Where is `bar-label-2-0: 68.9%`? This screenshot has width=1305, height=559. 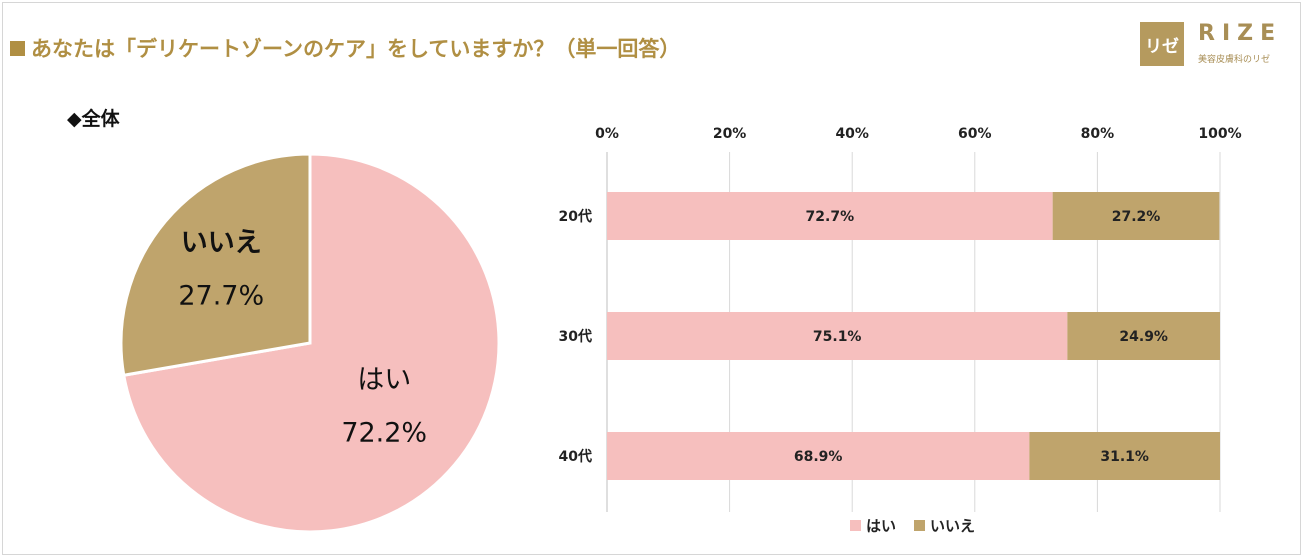
bar-label-2-0: 68.9% is located at coordinates (818, 457).